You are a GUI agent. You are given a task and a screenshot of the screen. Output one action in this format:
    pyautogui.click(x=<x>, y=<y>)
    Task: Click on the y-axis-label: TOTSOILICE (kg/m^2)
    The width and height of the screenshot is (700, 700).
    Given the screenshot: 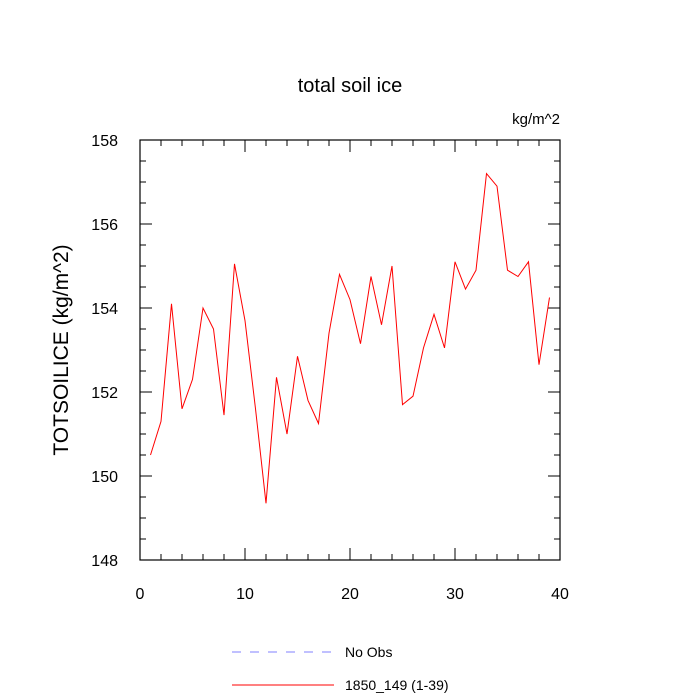 What is the action you would take?
    pyautogui.click(x=61, y=349)
    